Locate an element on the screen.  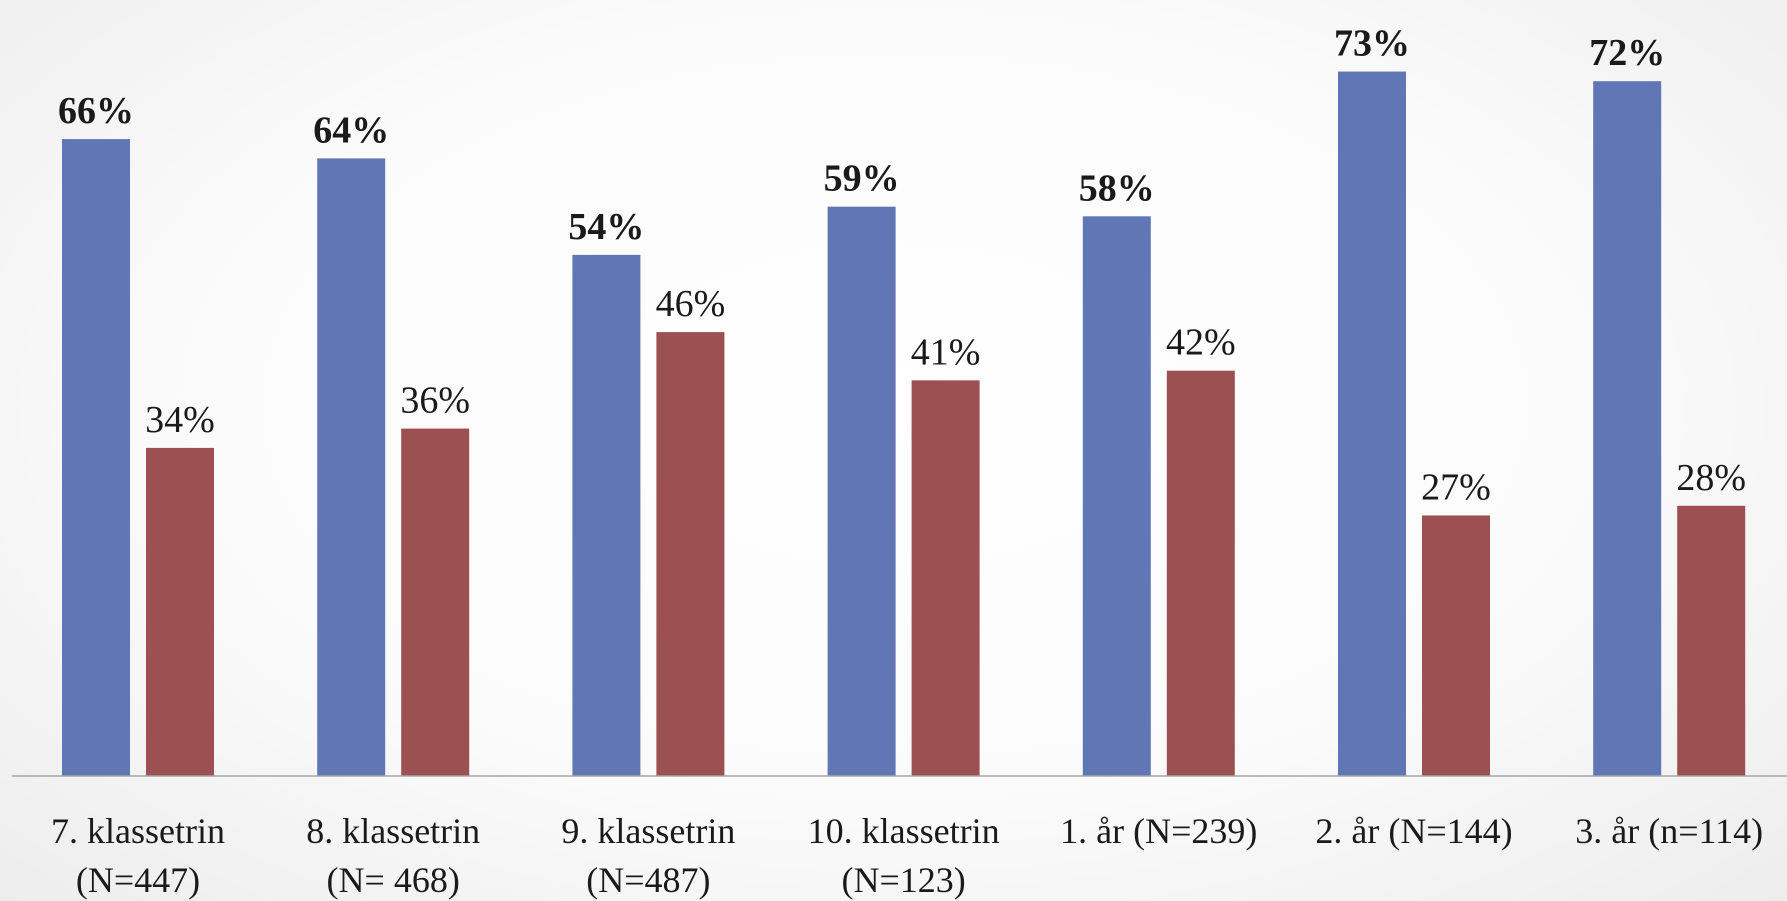
bar-series1-cat4 is located at coordinates (861, 491).